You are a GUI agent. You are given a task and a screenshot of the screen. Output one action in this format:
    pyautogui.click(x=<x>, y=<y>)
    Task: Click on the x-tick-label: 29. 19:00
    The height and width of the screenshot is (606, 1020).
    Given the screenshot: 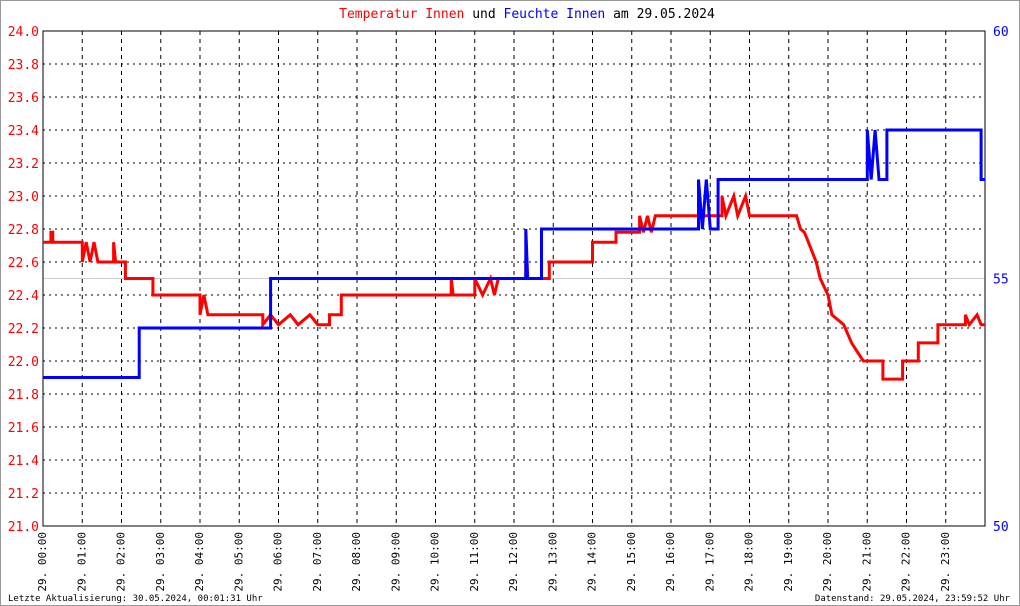 What is the action you would take?
    pyautogui.click(x=788, y=562)
    